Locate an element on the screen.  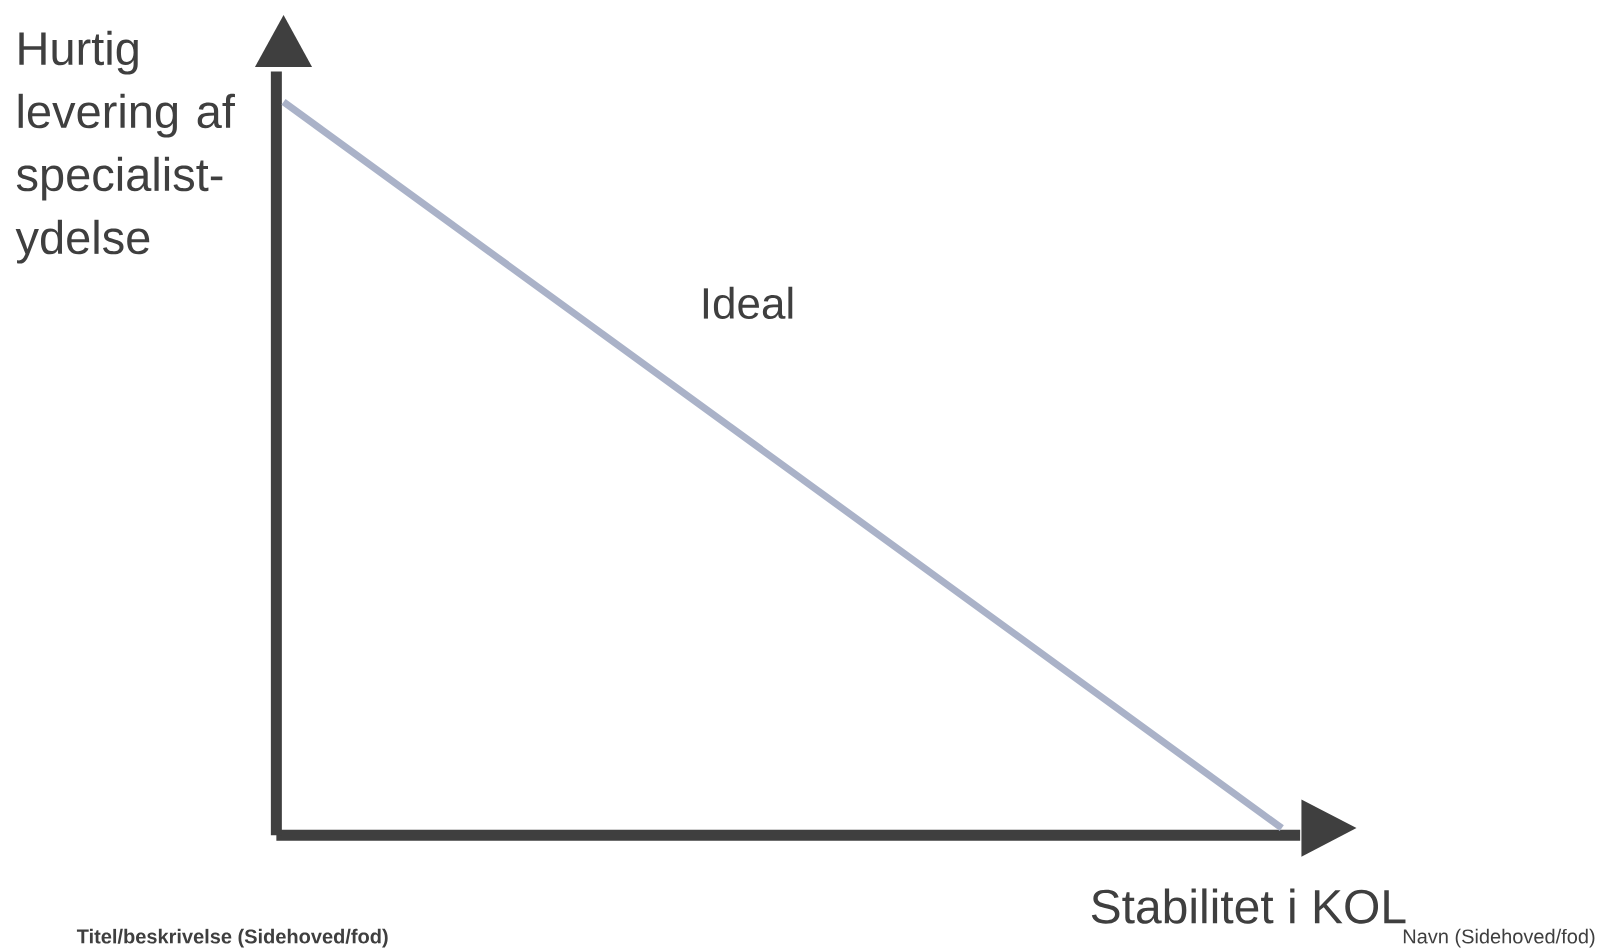
annotation: Ideal is located at coordinates (748, 303).